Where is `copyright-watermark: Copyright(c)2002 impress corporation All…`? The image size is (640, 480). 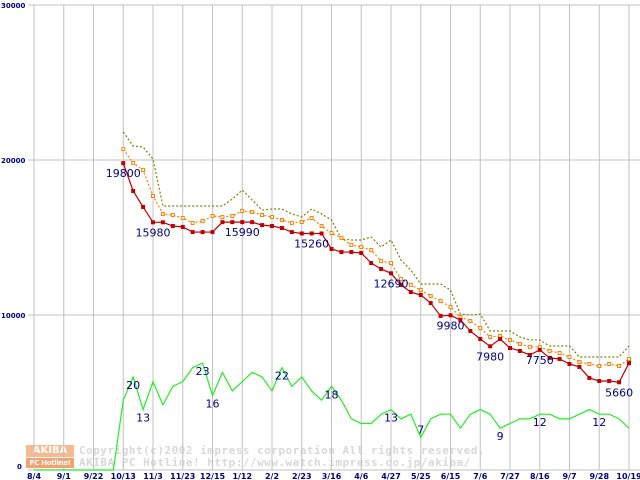
copyright-watermark: Copyright(c)2002 impress corporation All… is located at coordinates (282, 450).